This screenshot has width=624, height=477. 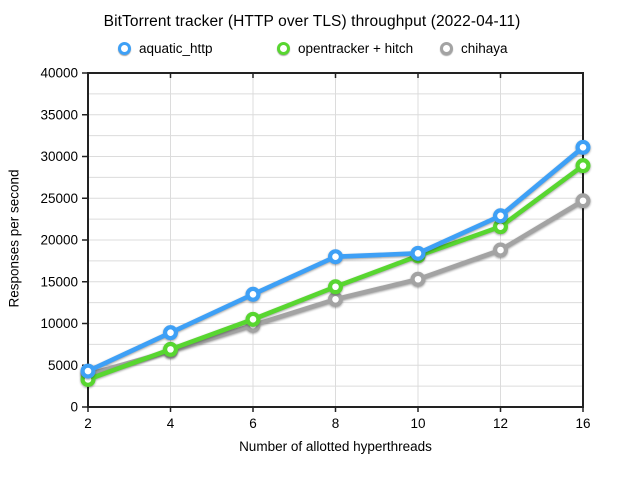 What do you see at coordinates (484, 48) in the screenshot?
I see `legend-label: chihaya` at bounding box center [484, 48].